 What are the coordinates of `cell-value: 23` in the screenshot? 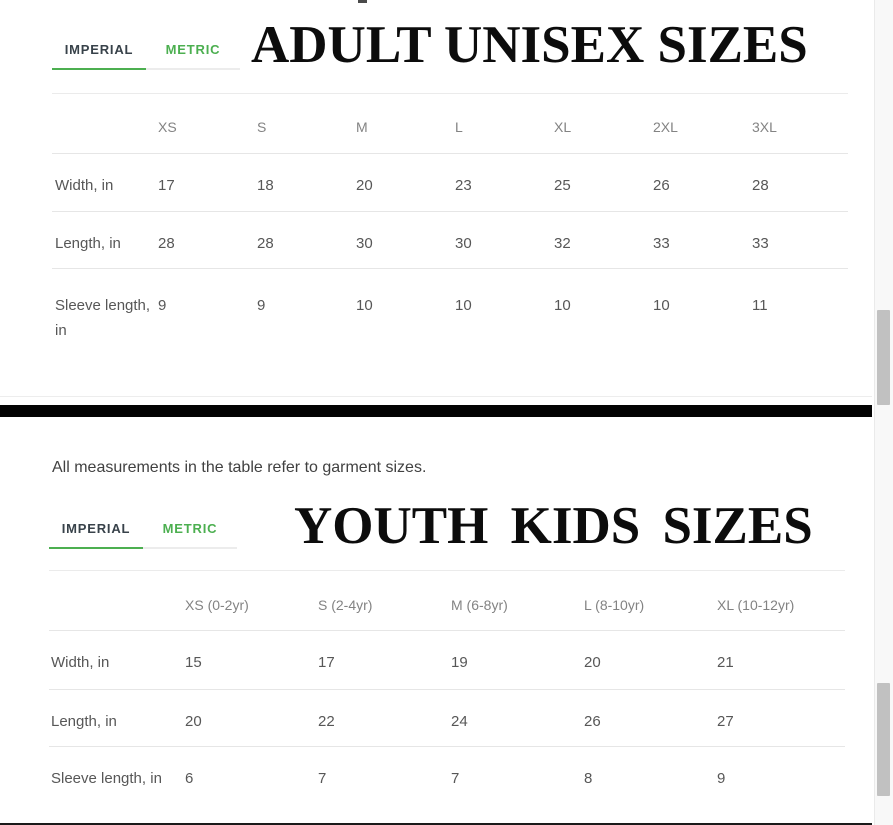 It's located at (501, 182).